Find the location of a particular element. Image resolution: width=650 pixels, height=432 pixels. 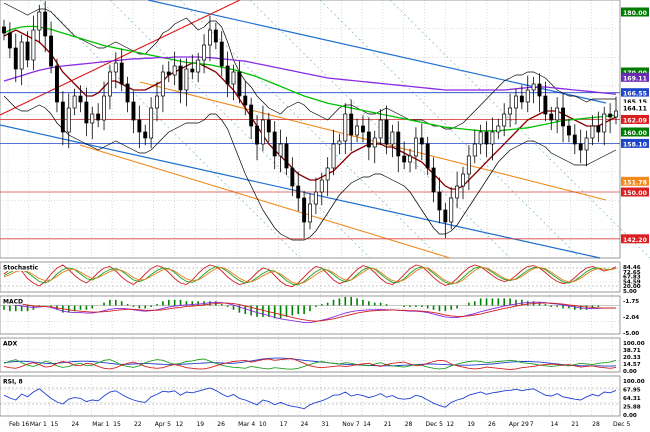

x-tick-label: 21 is located at coordinates (388, 424).